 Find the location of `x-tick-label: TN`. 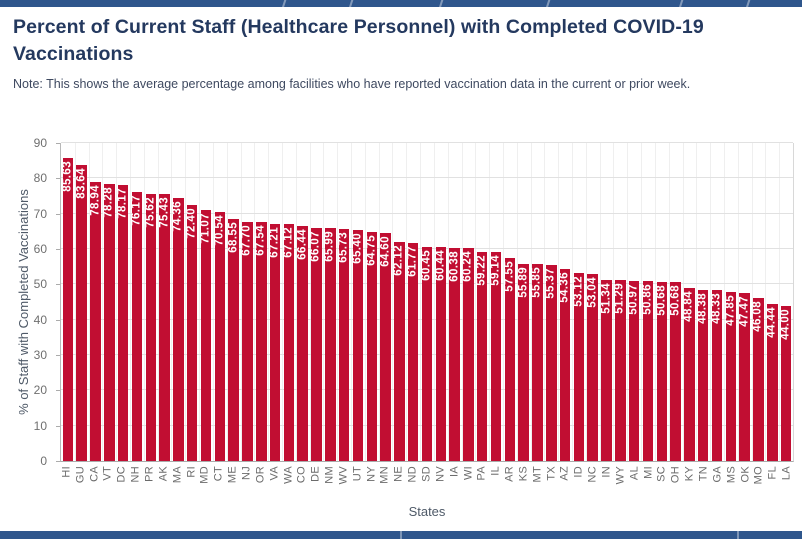

x-tick-label: TN is located at coordinates (703, 474).